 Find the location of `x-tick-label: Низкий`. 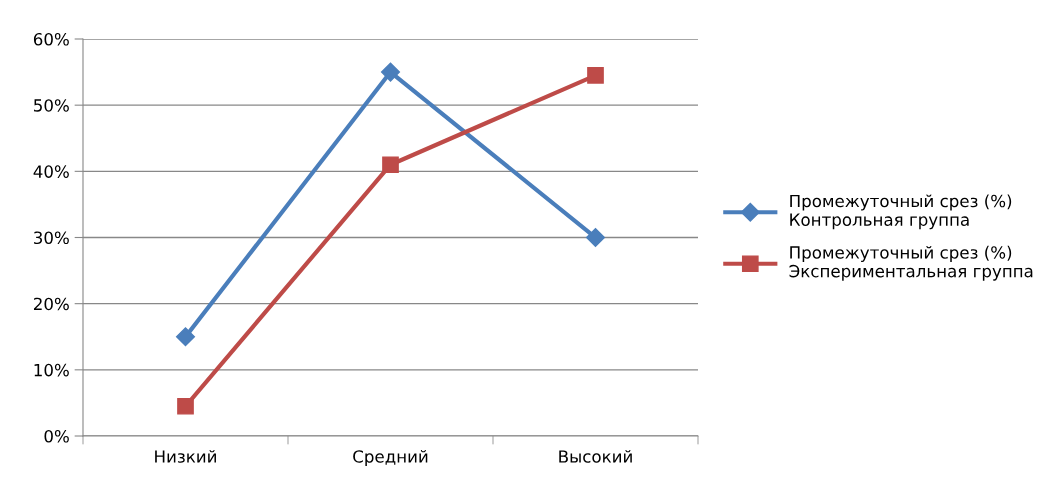

x-tick-label: Низкий is located at coordinates (185, 456).